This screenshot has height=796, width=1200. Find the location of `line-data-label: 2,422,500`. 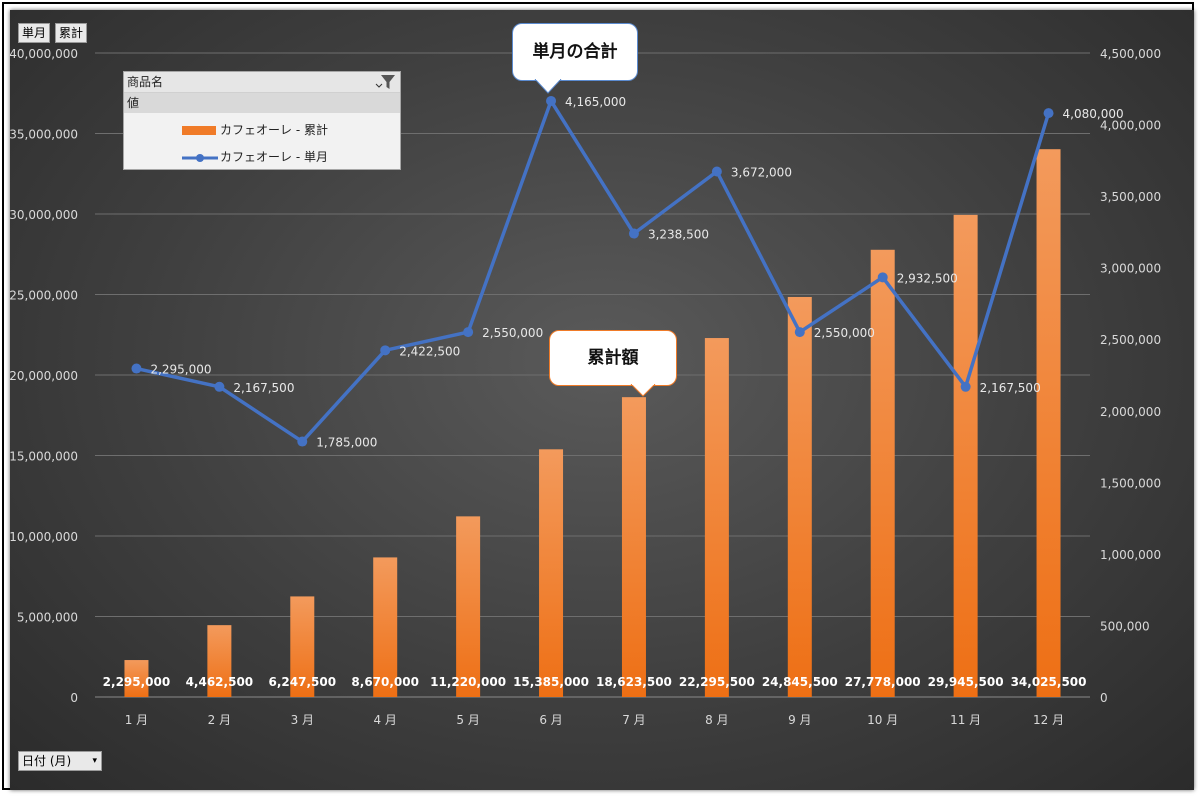

line-data-label: 2,422,500 is located at coordinates (429, 351).